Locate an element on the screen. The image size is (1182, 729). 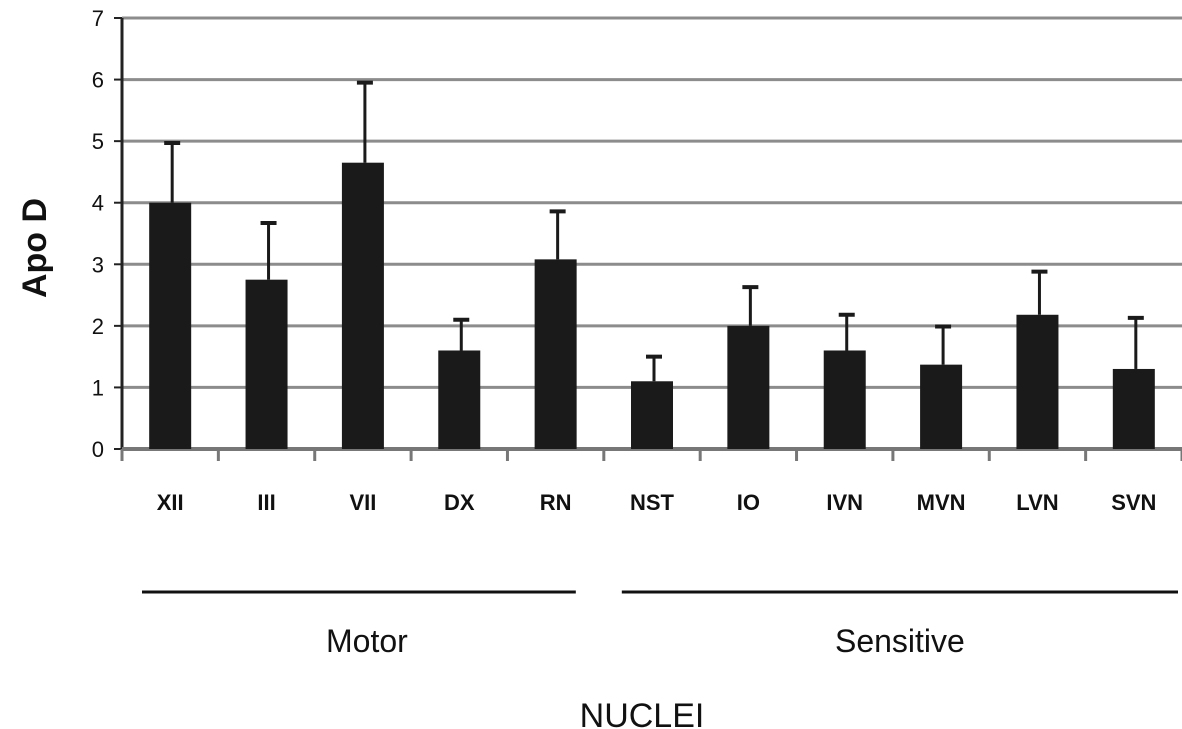
bar-lvn is located at coordinates (1037, 381).